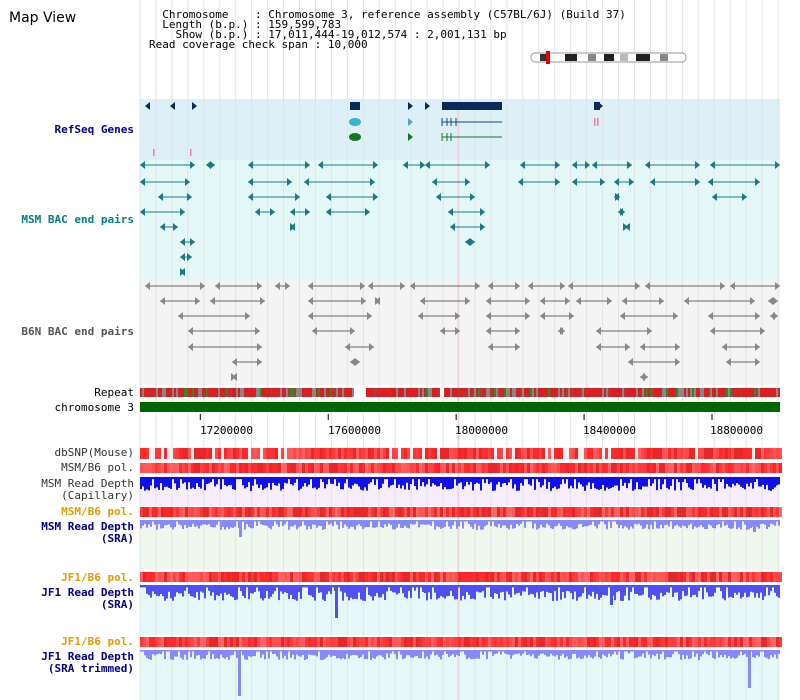  What do you see at coordinates (77, 219) in the screenshot?
I see `msm-bac-label: MSM BAC end pairs` at bounding box center [77, 219].